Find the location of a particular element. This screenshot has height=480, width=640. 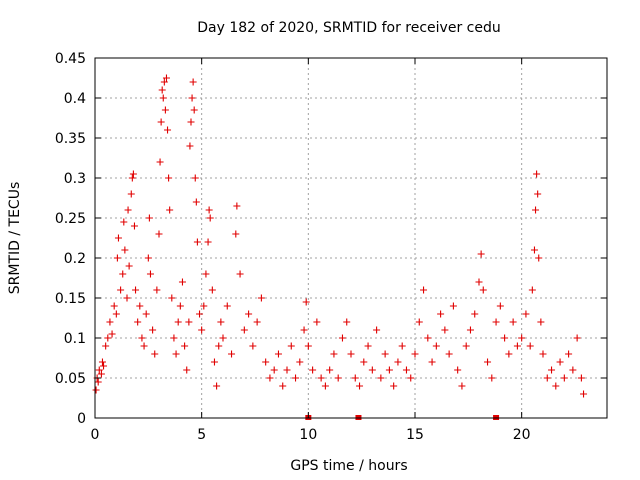

y-tick-label-9: 0.45 is located at coordinates (70, 59).